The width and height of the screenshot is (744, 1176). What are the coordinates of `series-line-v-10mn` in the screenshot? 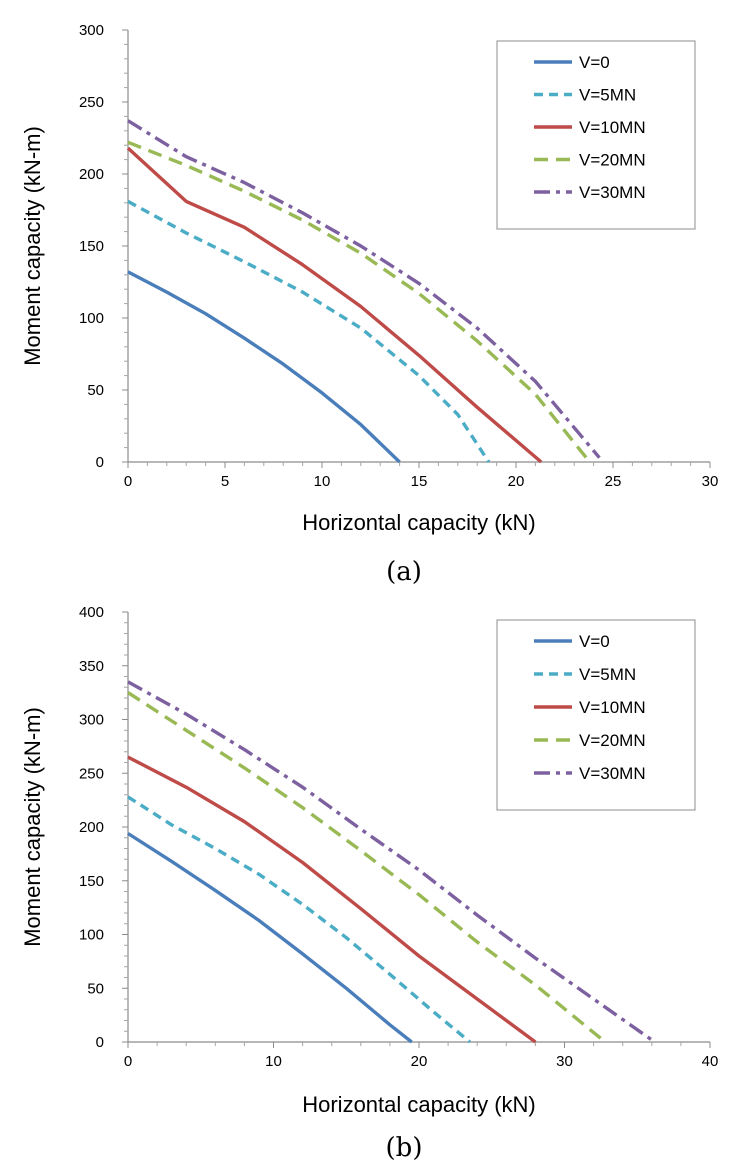 It's located at (332, 899).